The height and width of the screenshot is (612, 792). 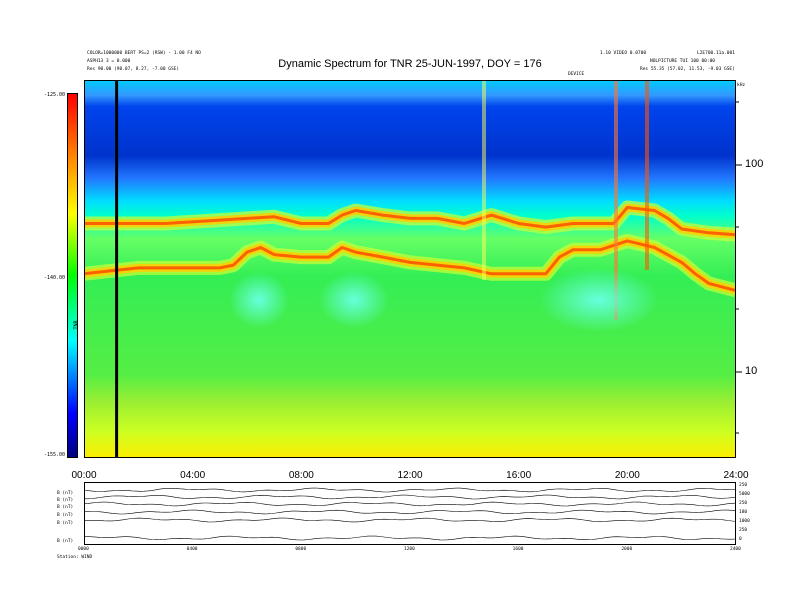 I want to click on y-tick-10: 10, so click(x=751, y=371).